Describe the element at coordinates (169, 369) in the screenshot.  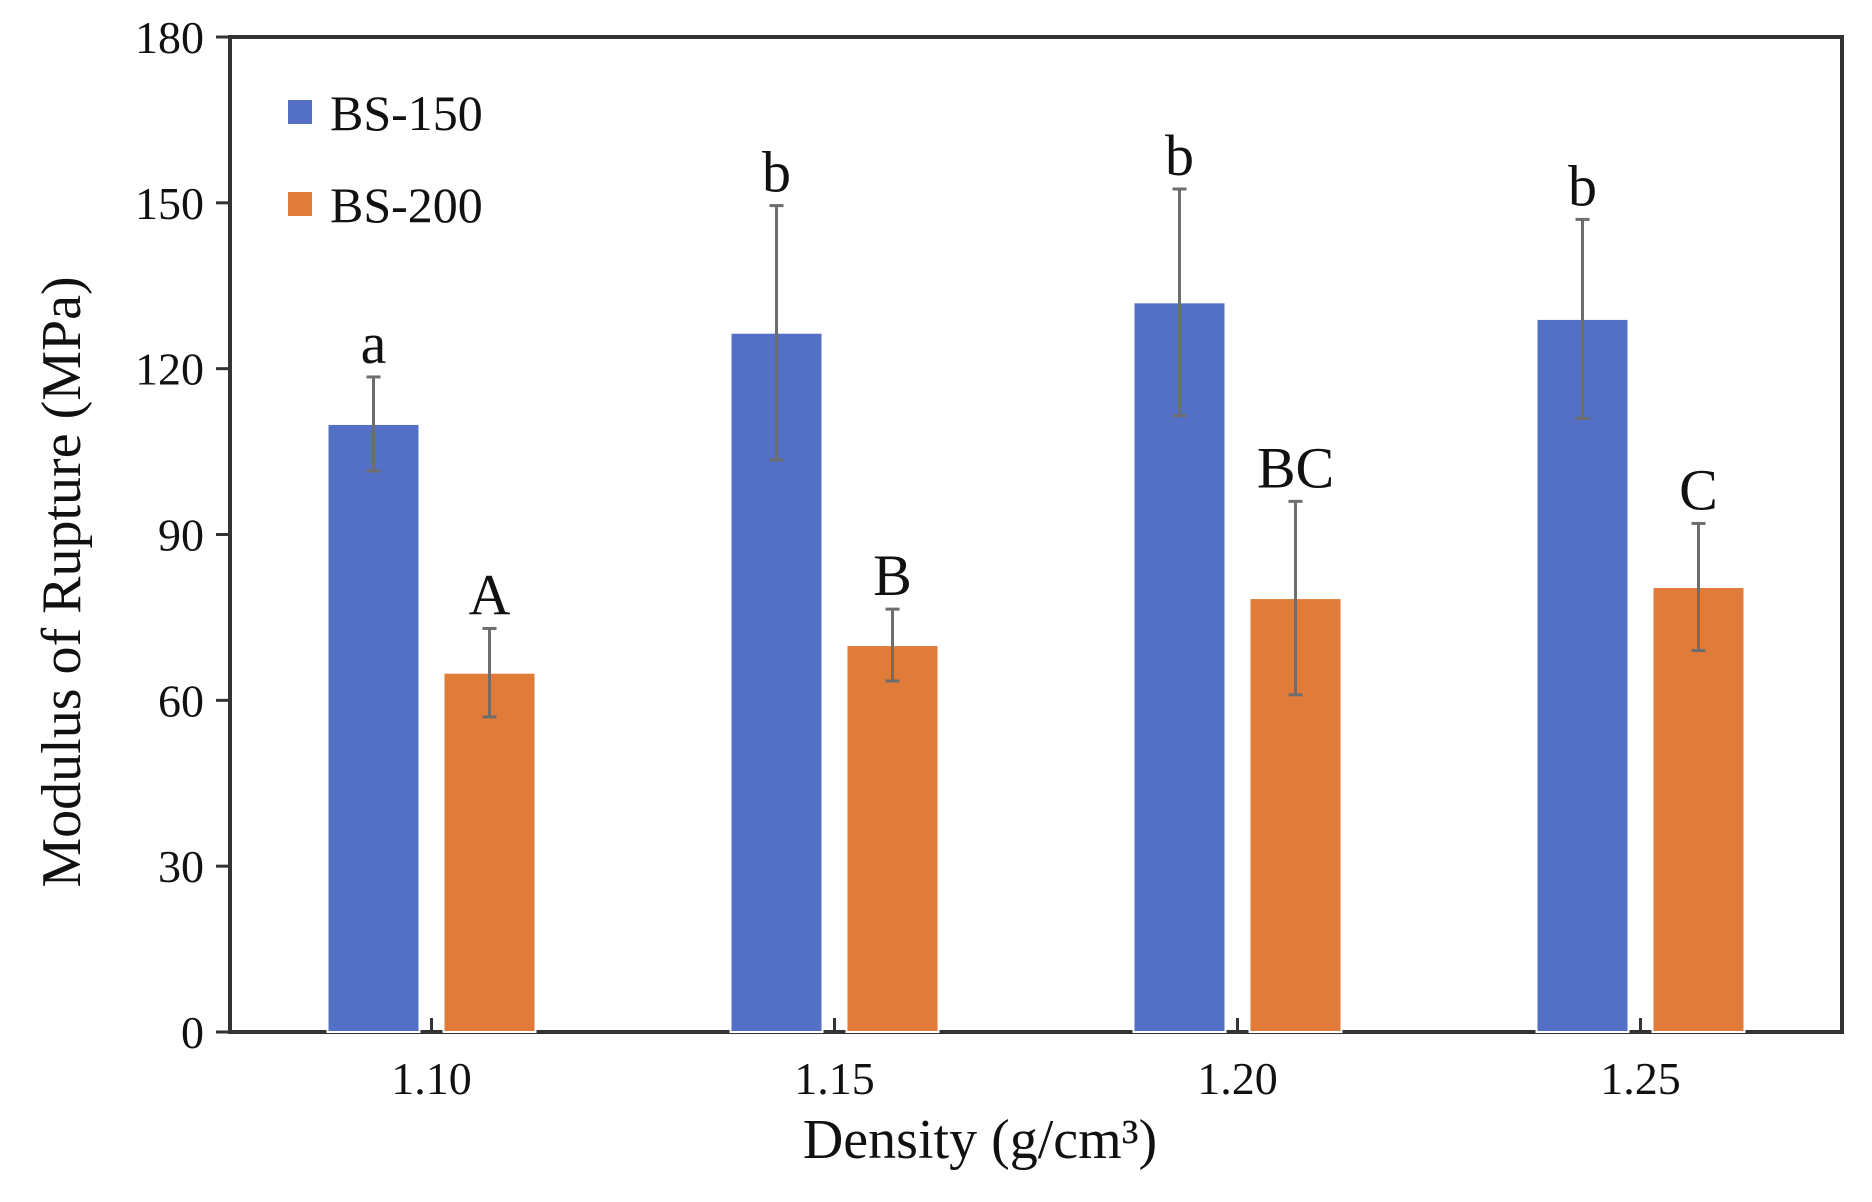
I see `y-tick-label: 120` at that location.